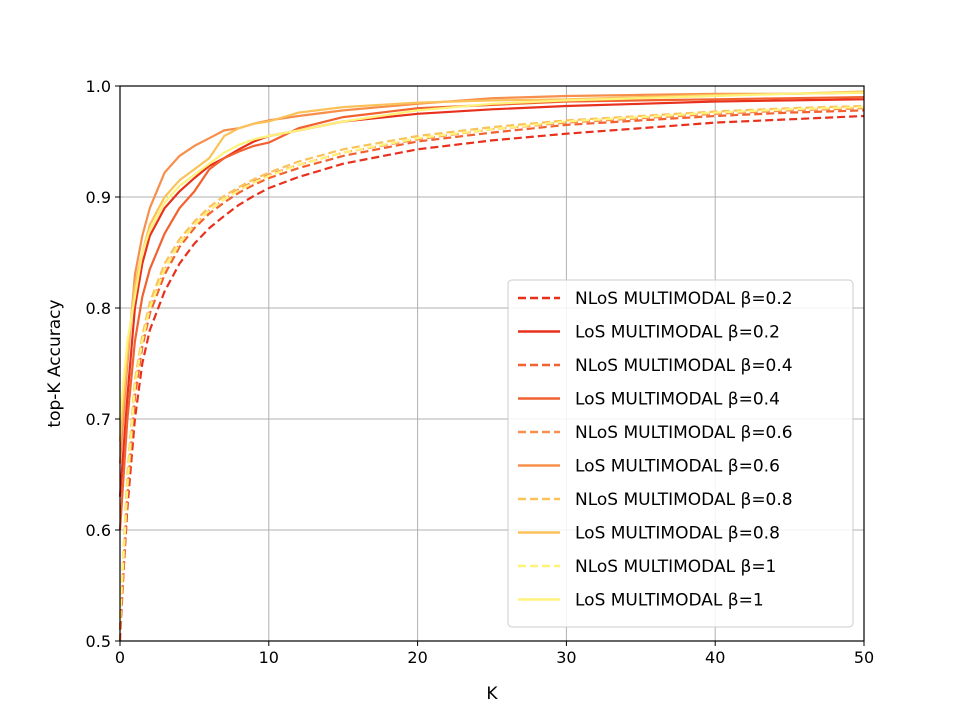  I want to click on legend-label-1: LoS MULTIMODAL β=0.2, so click(677, 333).